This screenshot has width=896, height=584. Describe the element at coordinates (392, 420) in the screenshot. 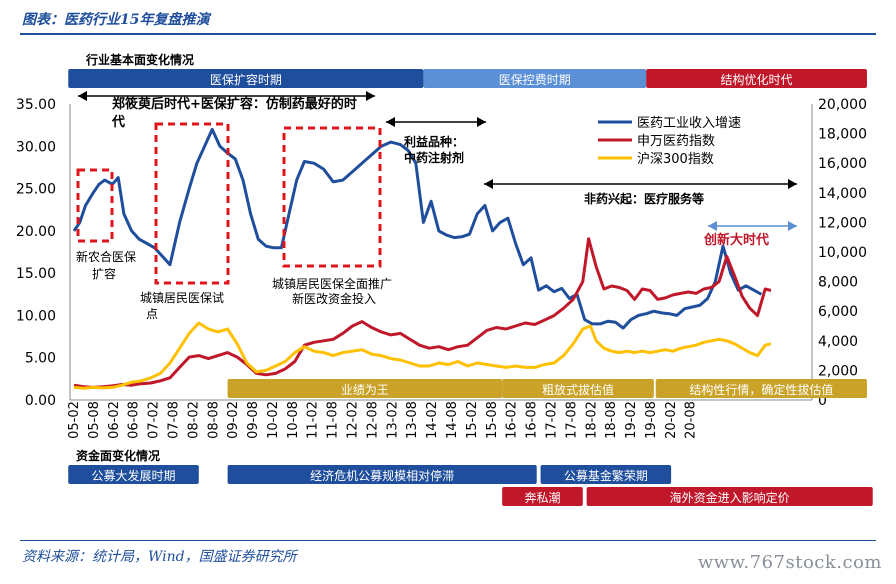

I see `x-tick-label: 13-02` at that location.